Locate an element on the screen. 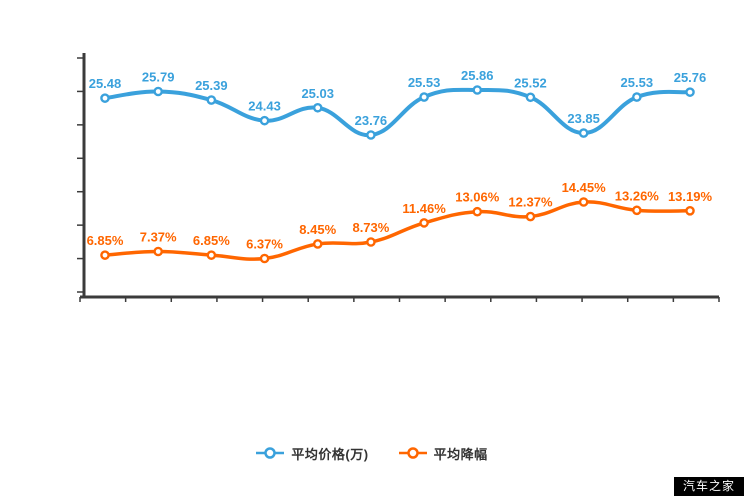 Image resolution: width=744 pixels, height=496 pixels. legend-item-discount: 平均降幅 is located at coordinates (443, 453).